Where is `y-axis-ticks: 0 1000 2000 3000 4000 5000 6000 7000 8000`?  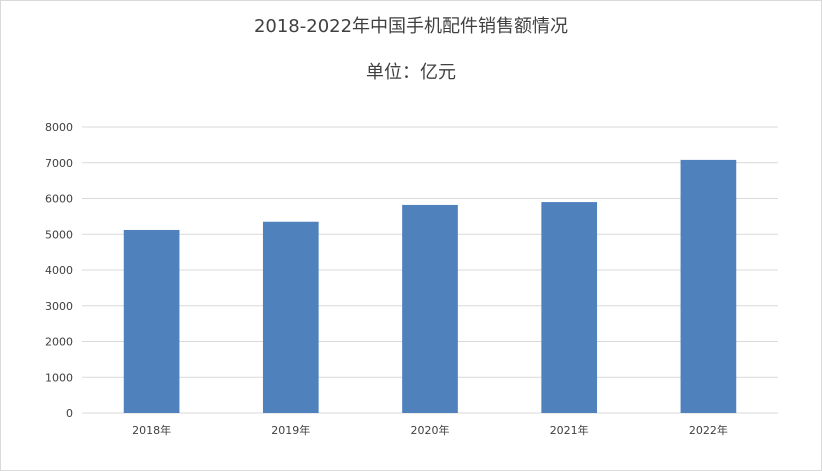 y-axis-ticks: 0 1000 2000 3000 4000 5000 6000 7000 8000 is located at coordinates (59, 270).